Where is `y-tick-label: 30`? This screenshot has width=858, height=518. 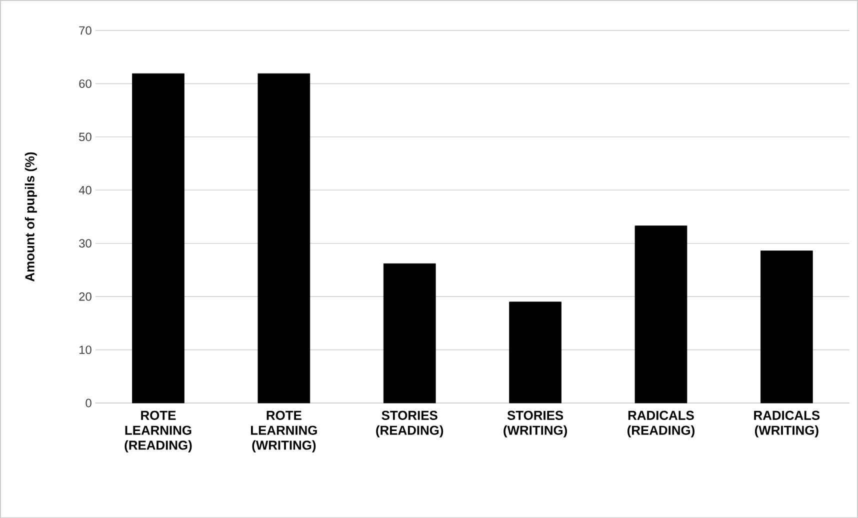 y-tick-label: 30 is located at coordinates (85, 243).